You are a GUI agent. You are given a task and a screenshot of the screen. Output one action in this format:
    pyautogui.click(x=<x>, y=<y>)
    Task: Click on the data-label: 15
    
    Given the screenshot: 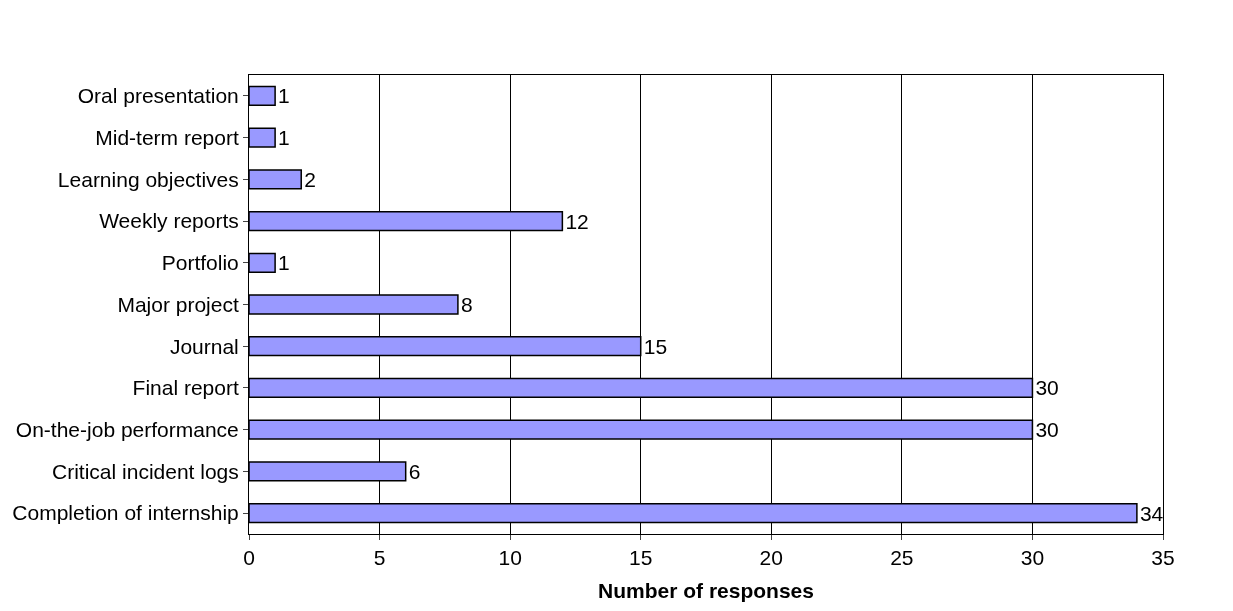 What is the action you would take?
    pyautogui.click(x=655, y=346)
    